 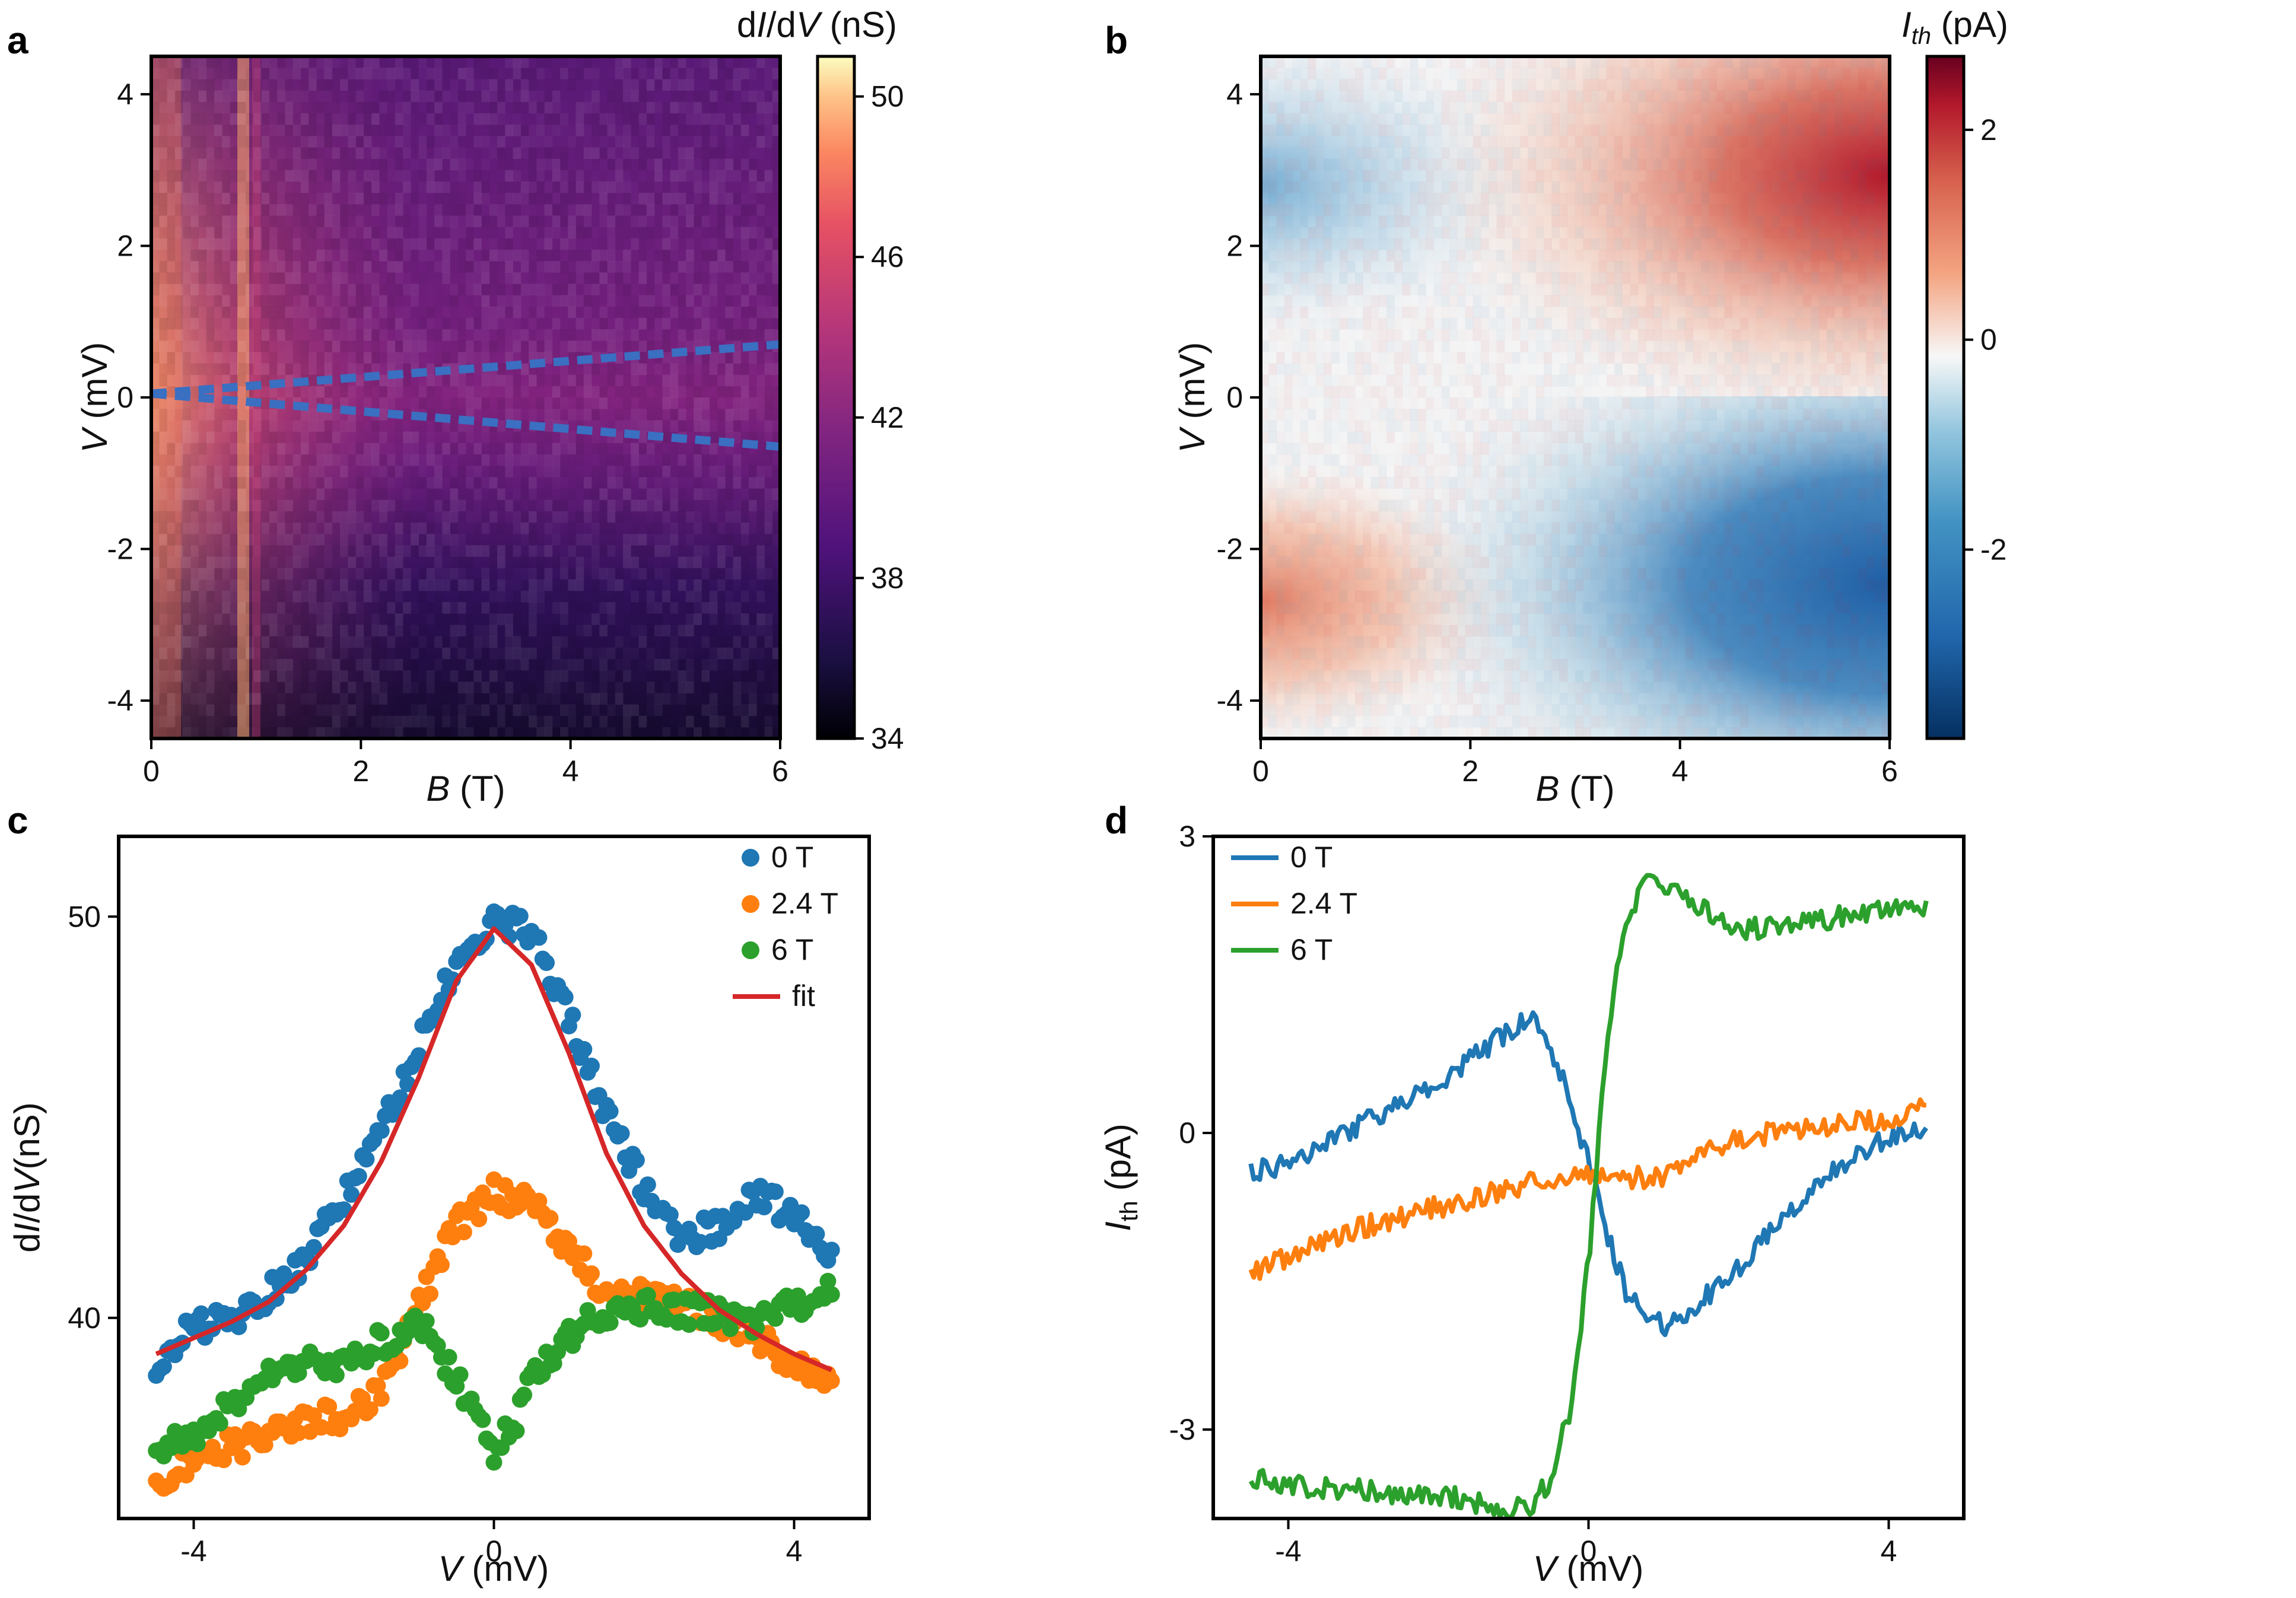 What do you see at coordinates (887, 578) in the screenshot?
I see `panel-a-cb-tick-label: 38` at bounding box center [887, 578].